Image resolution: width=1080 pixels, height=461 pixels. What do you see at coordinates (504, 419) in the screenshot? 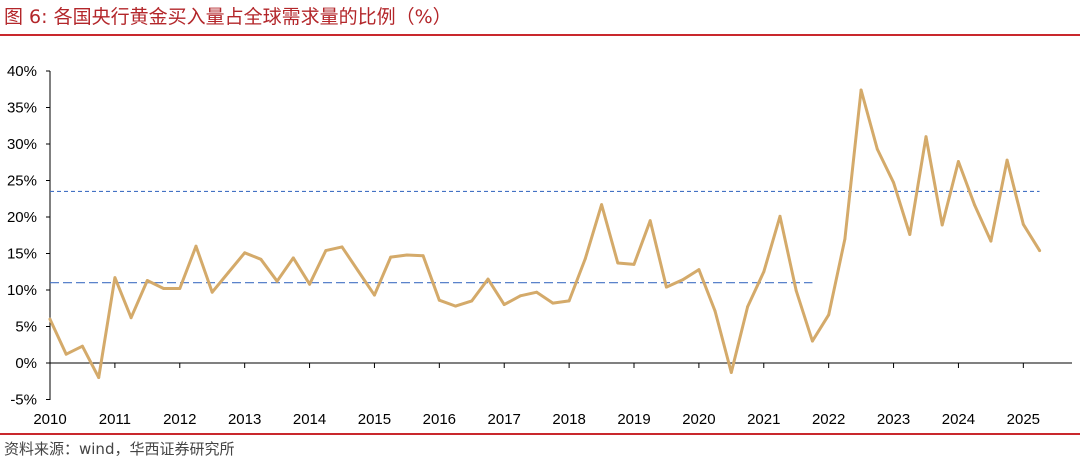
I see `x-tick-label: 2017` at bounding box center [504, 419].